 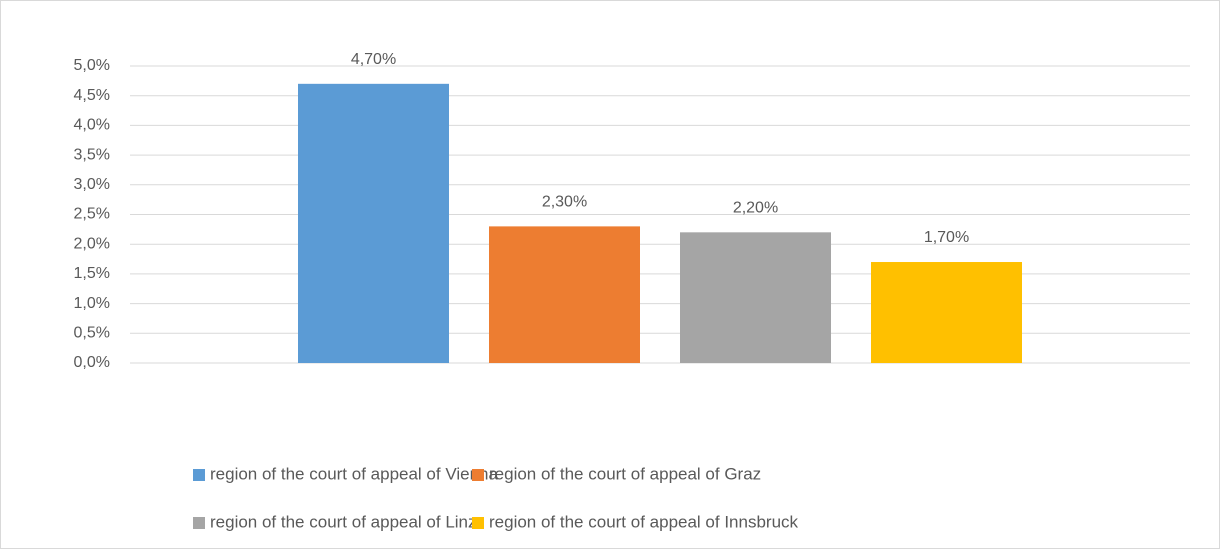 I want to click on legend-label: region of the court of appeal of Graz, so click(x=625, y=473).